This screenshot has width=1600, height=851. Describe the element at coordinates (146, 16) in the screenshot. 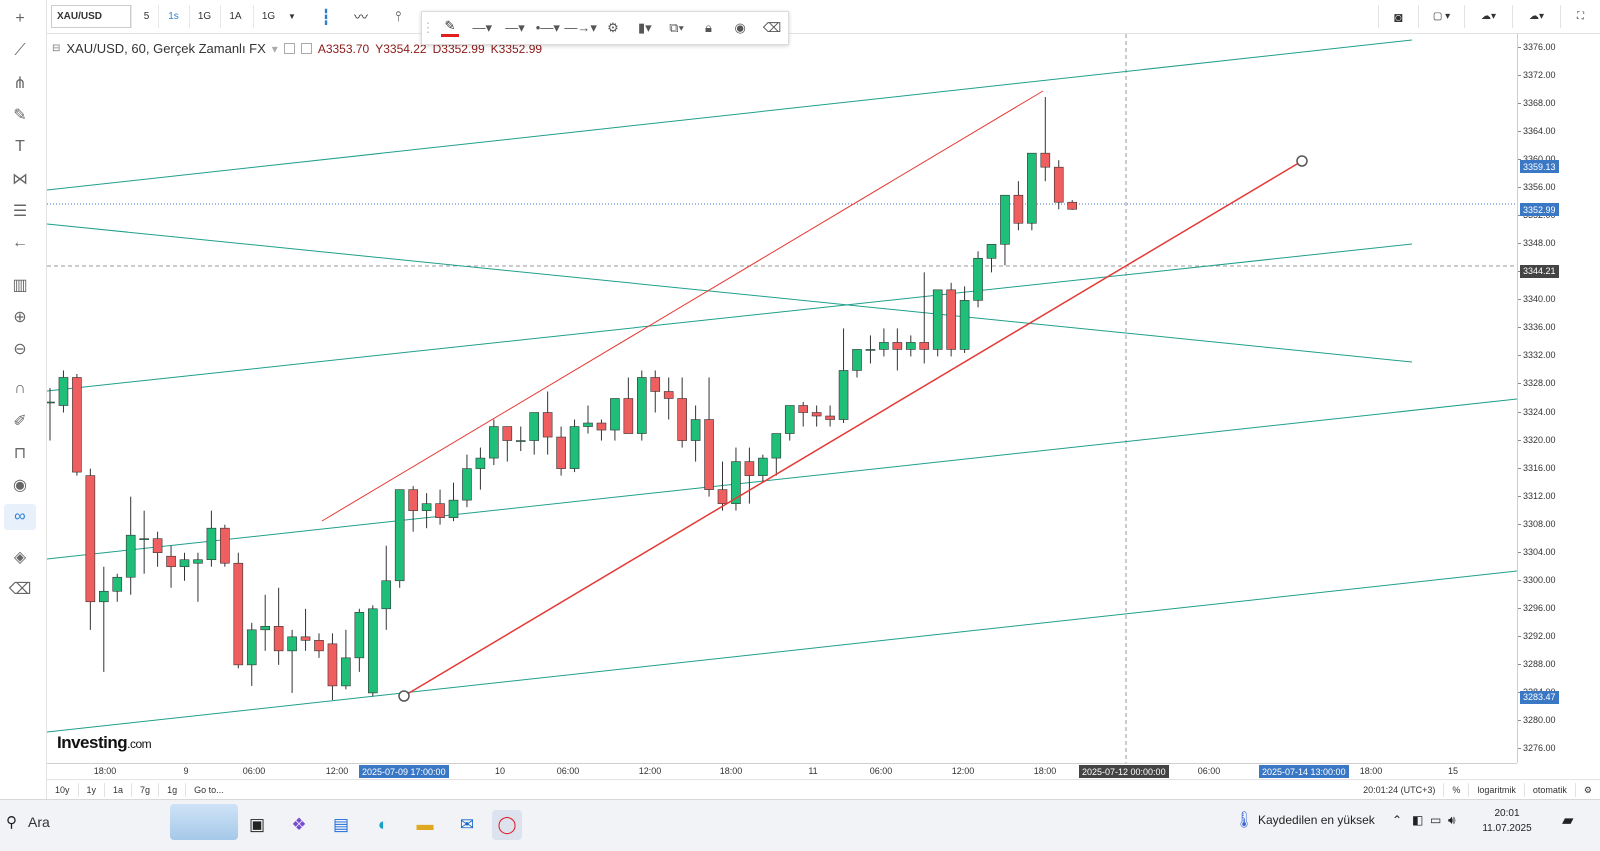

I see `interval-5: 5` at that location.